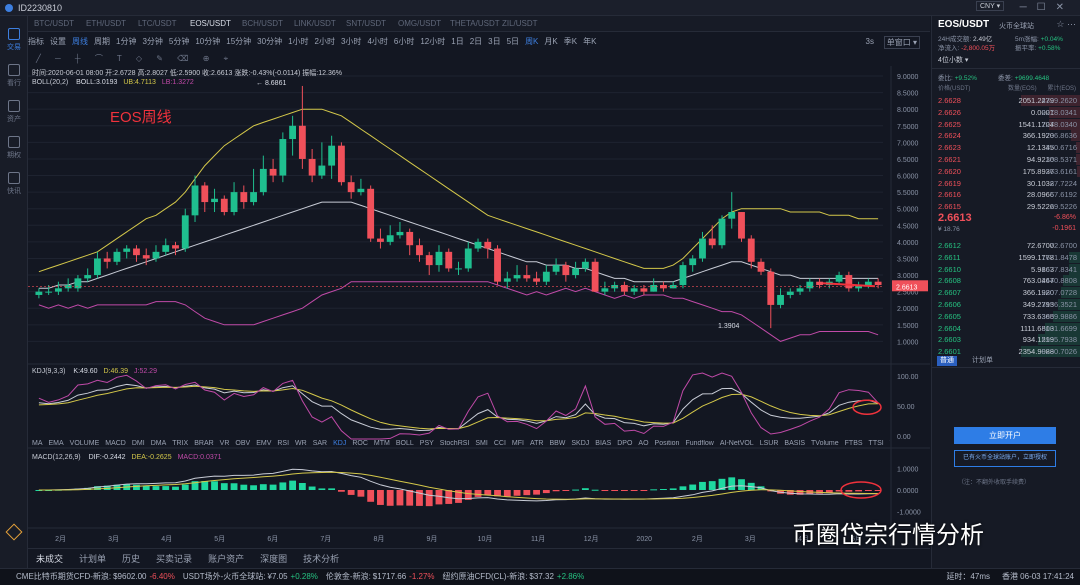  What do you see at coordinates (947, 361) in the screenshot?
I see `tab-normal: 普通` at bounding box center [947, 361].